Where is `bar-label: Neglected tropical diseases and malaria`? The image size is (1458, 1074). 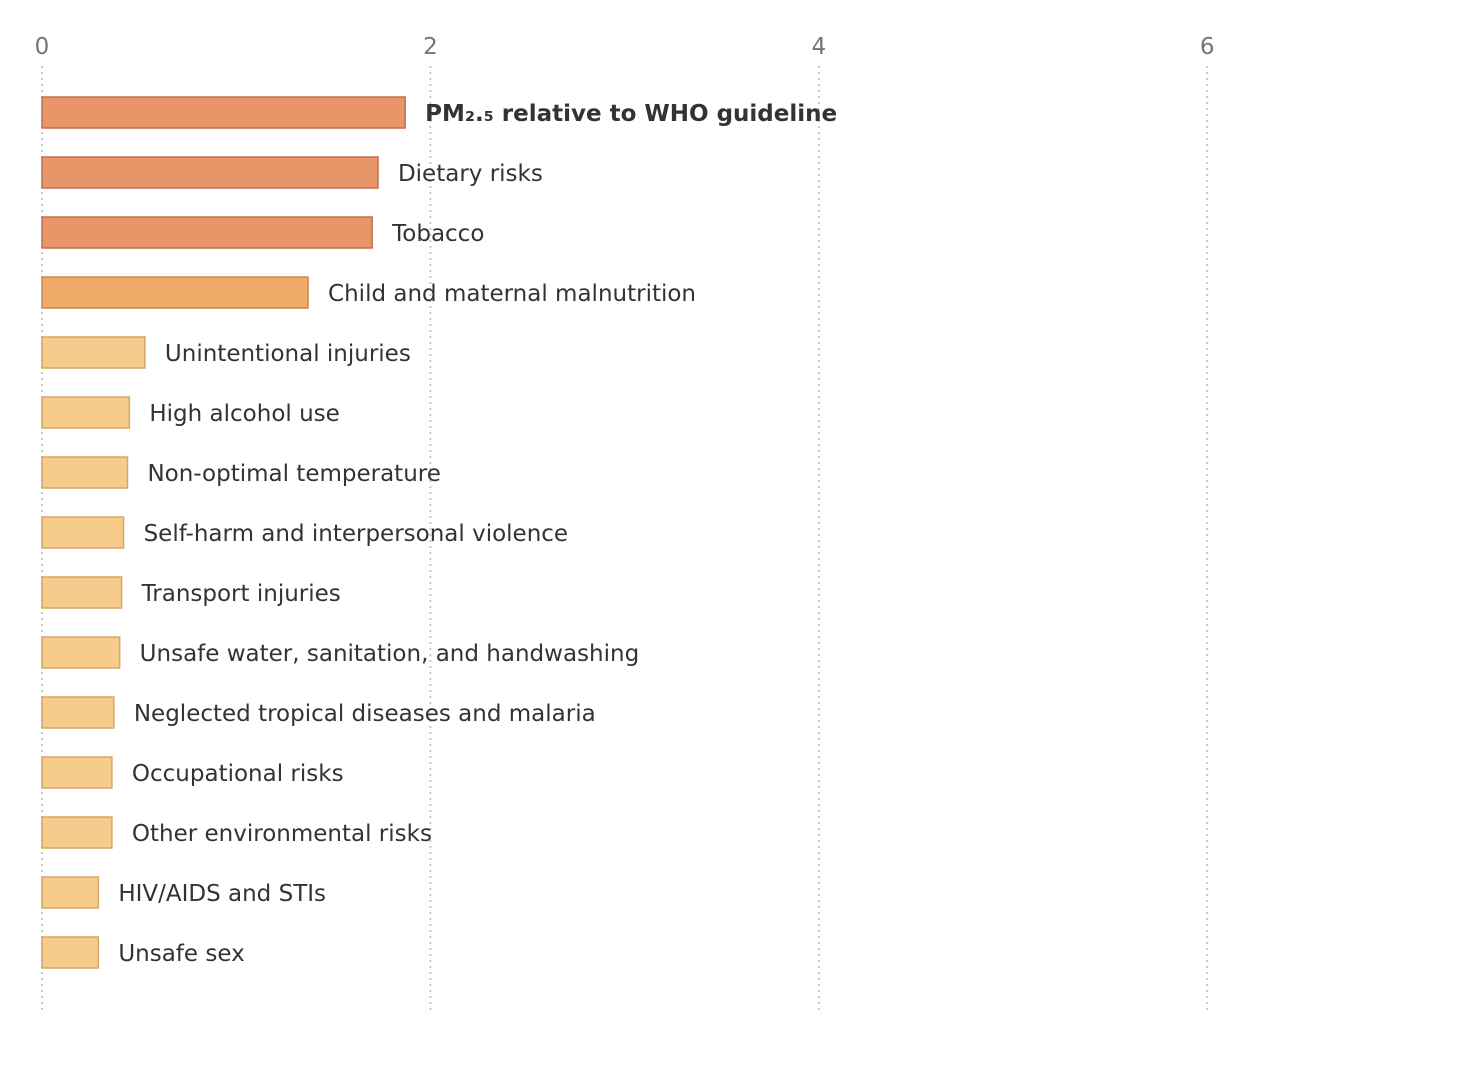 bar-label: Neglected tropical diseases and malaria is located at coordinates (365, 714).